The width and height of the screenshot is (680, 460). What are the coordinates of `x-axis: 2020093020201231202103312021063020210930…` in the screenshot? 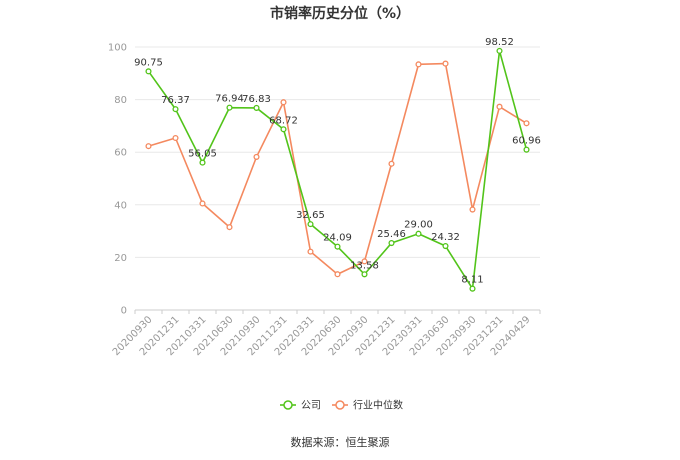 It's located at (326, 333).